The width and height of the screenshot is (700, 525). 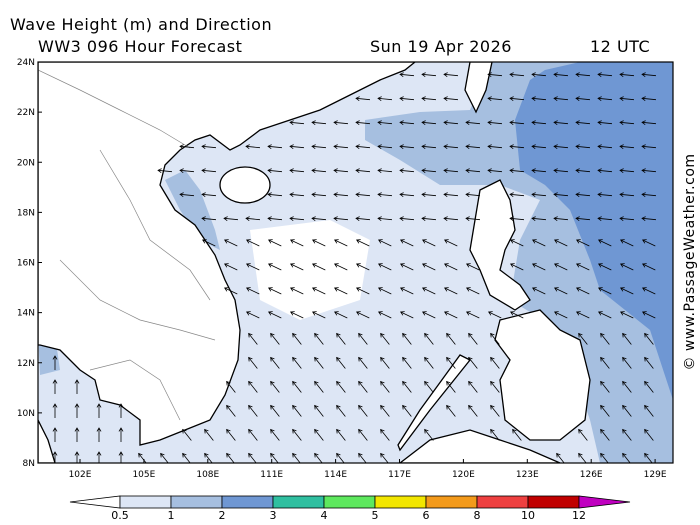 What do you see at coordinates (26, 163) in the screenshot?
I see `lat-label: 20N` at bounding box center [26, 163].